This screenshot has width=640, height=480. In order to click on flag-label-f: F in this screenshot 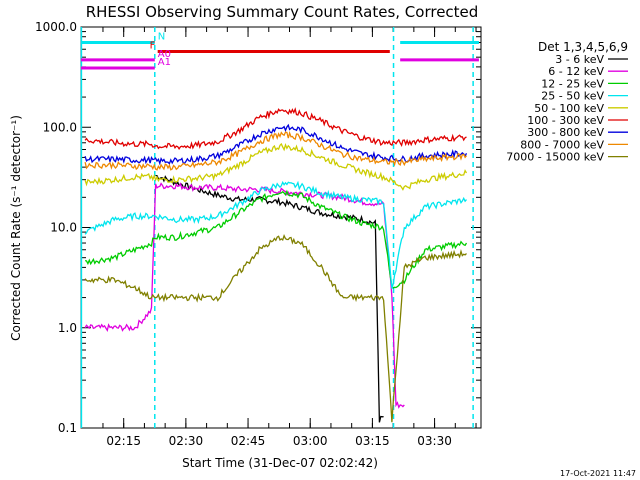, I will do `click(153, 45)`.